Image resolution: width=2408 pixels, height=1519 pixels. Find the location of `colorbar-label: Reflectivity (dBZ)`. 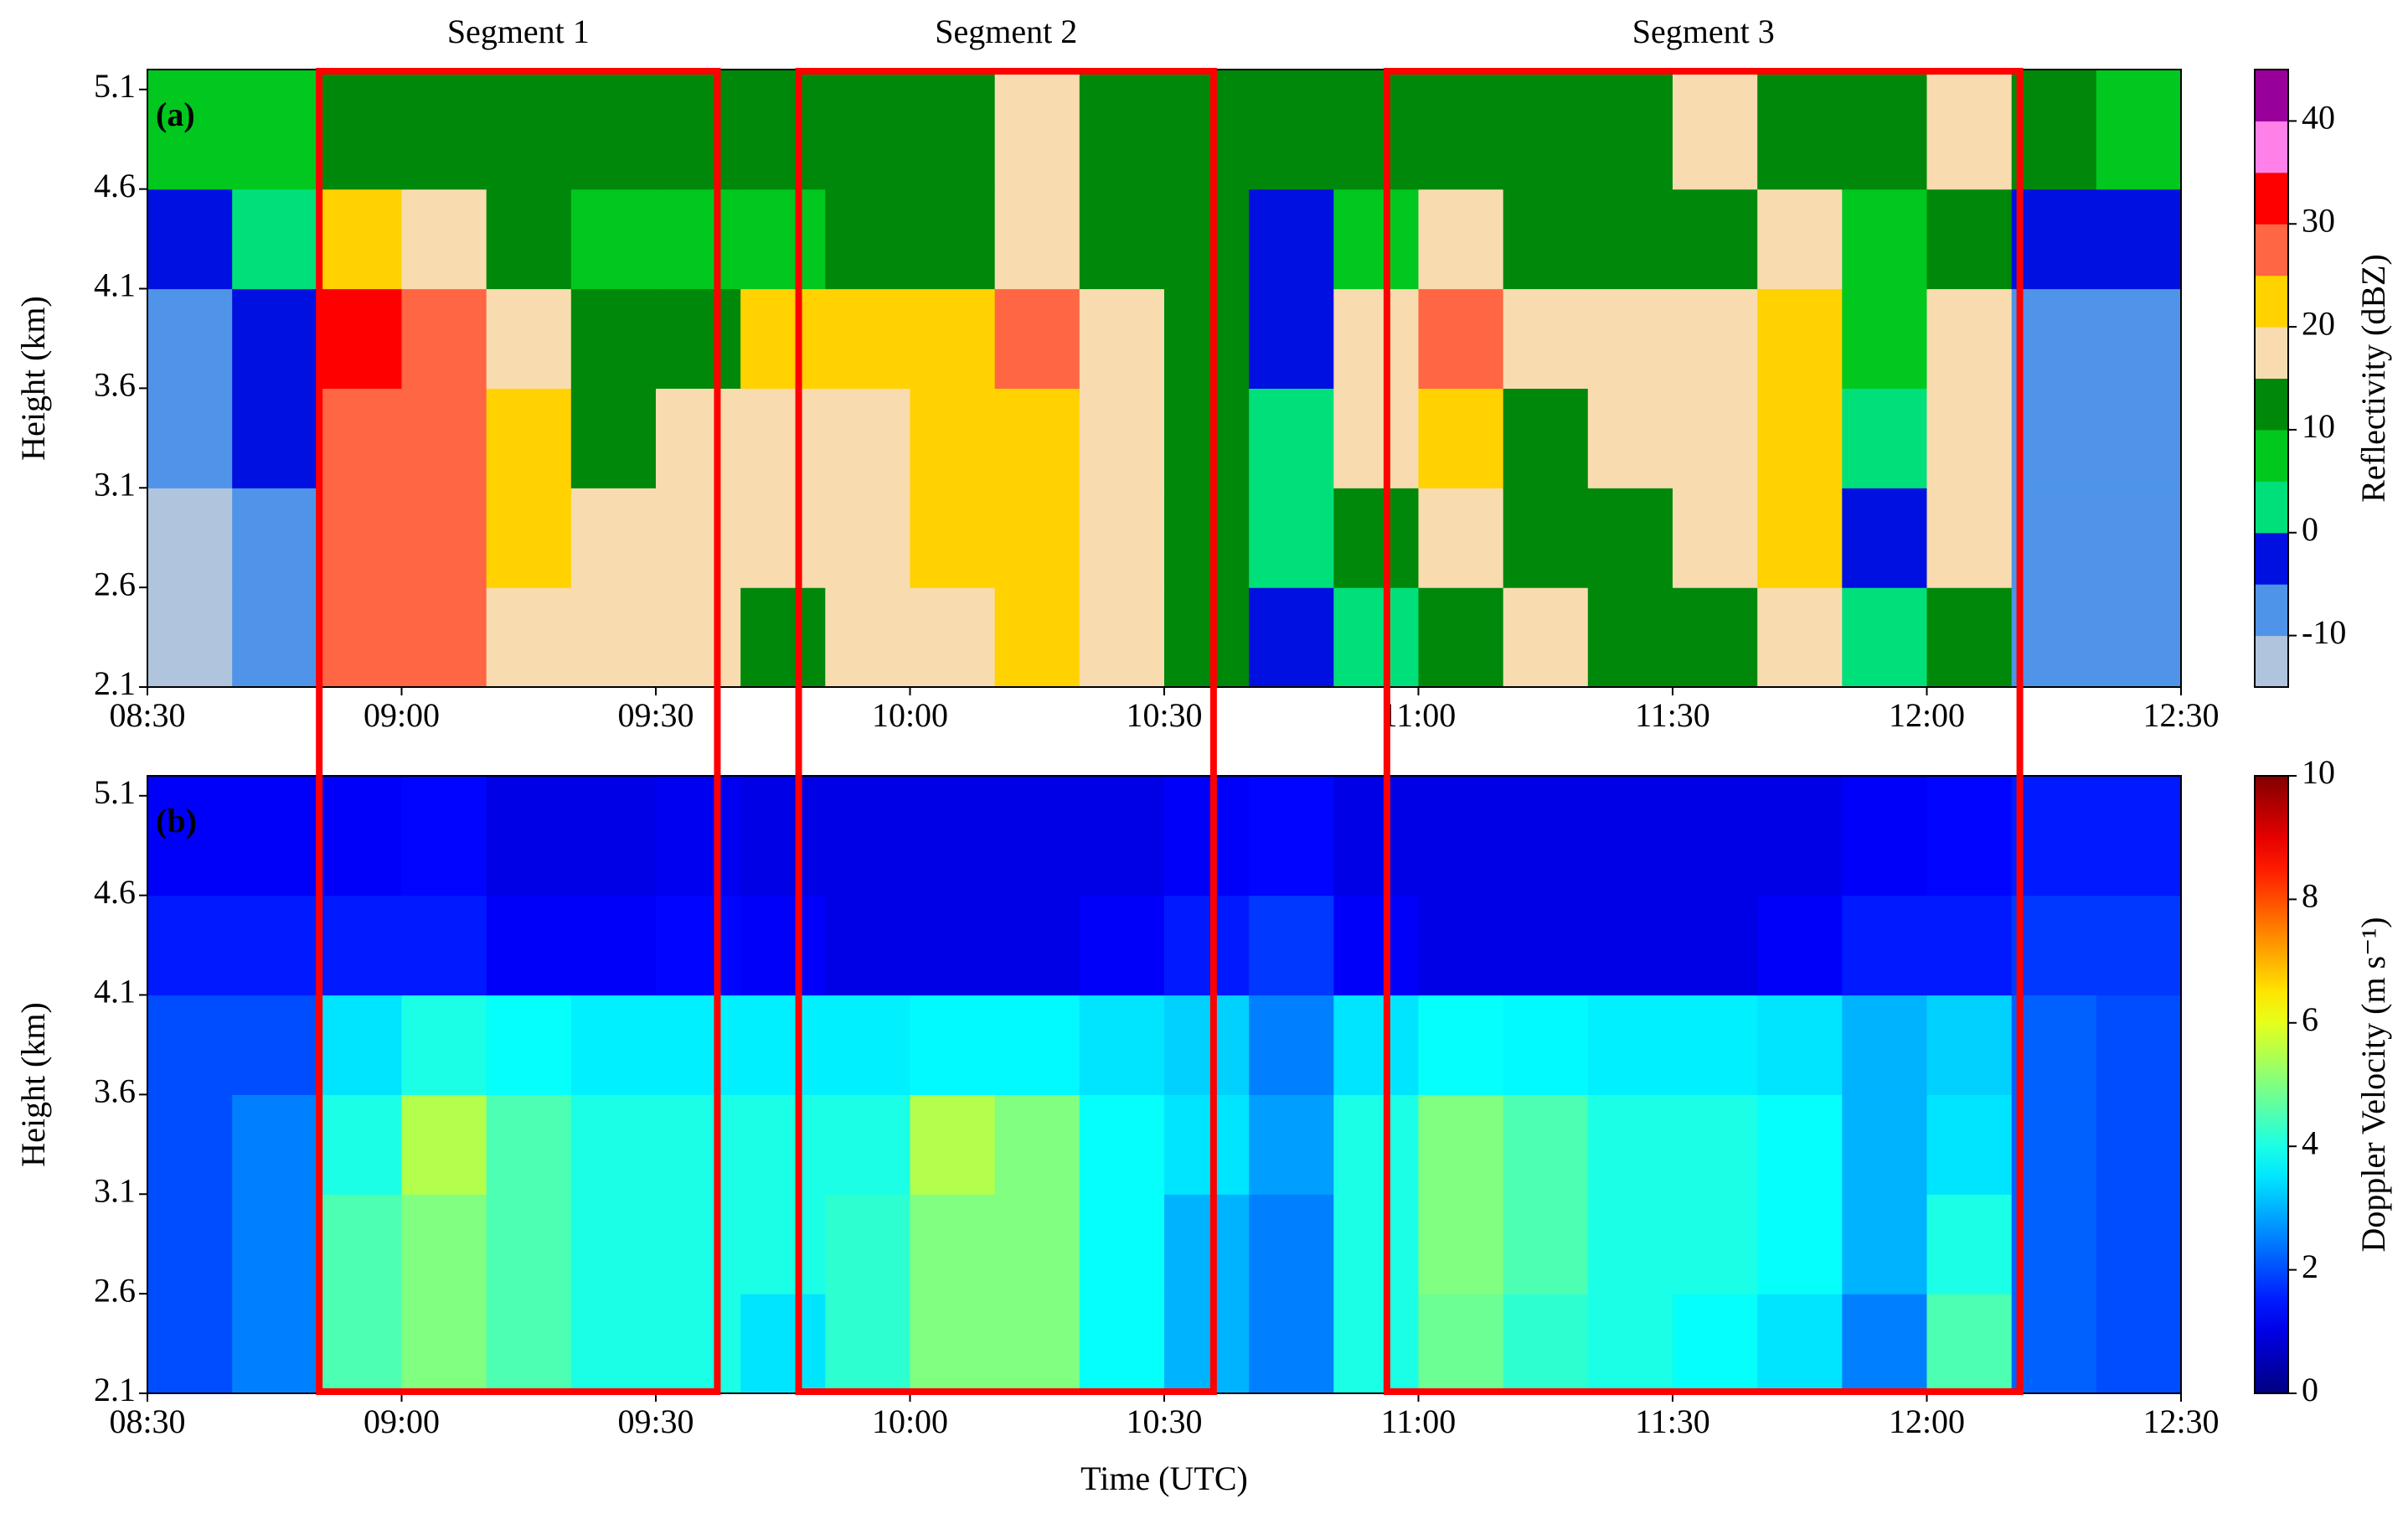

colorbar-label: Reflectivity (dBZ) is located at coordinates (2373, 378).